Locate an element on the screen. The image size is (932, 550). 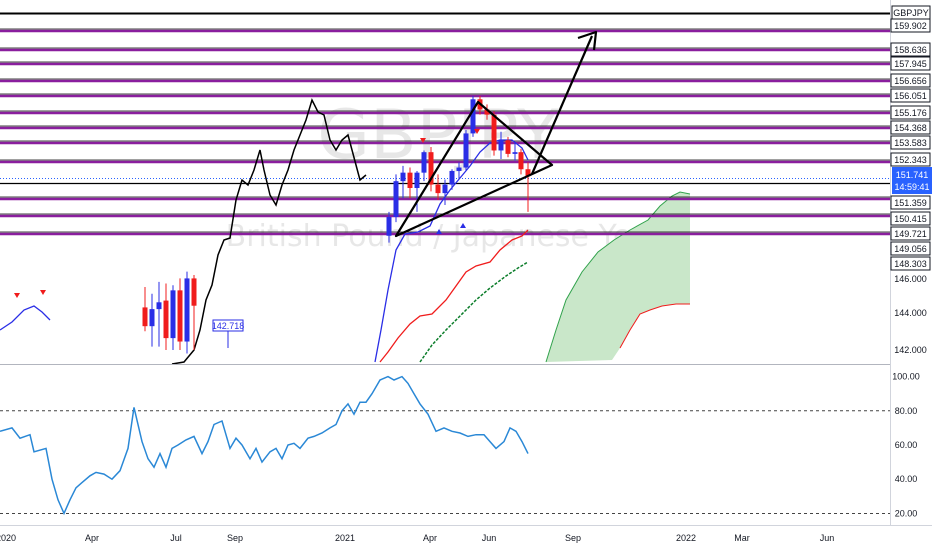
cloud-span-b is located at coordinates (654, 326).